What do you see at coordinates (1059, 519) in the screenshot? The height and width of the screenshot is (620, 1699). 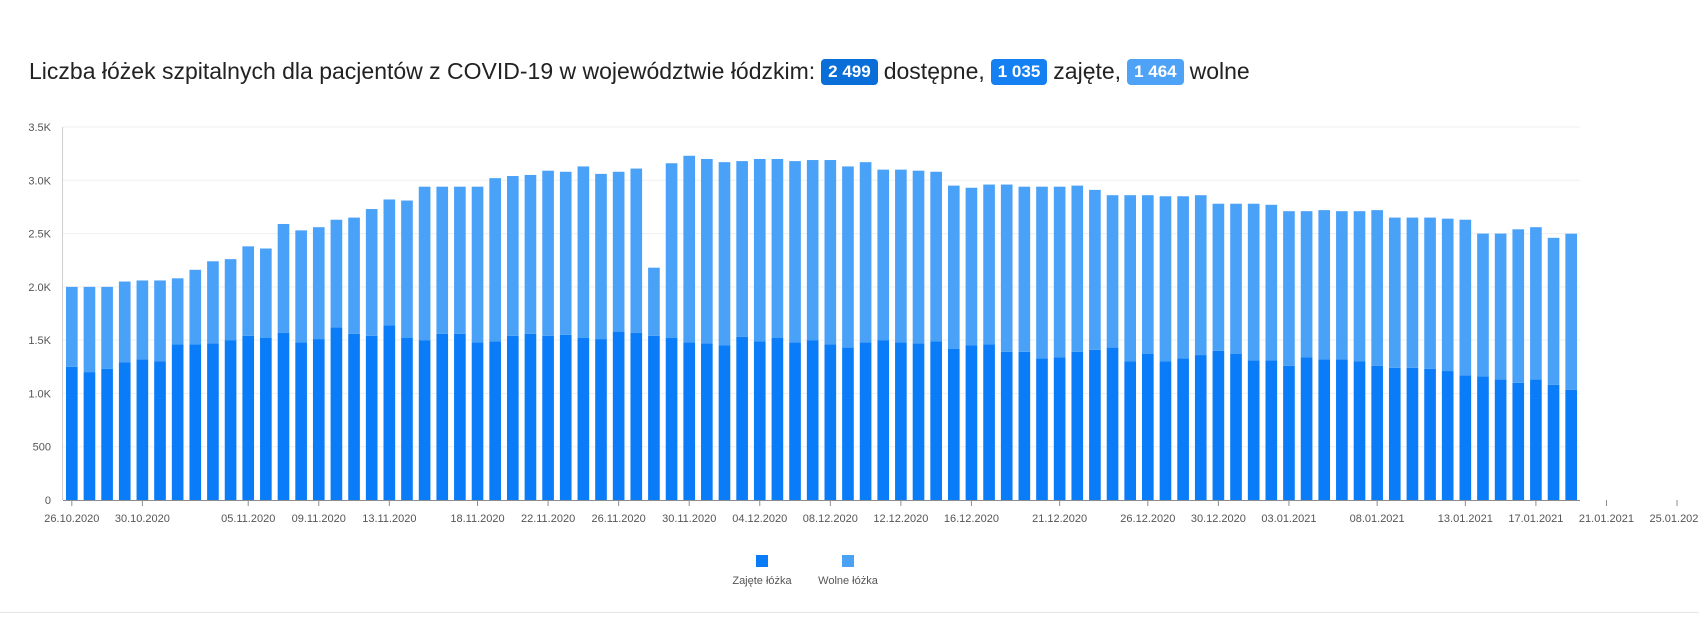 I see `x-tick-label: 21.12.2020` at bounding box center [1059, 519].